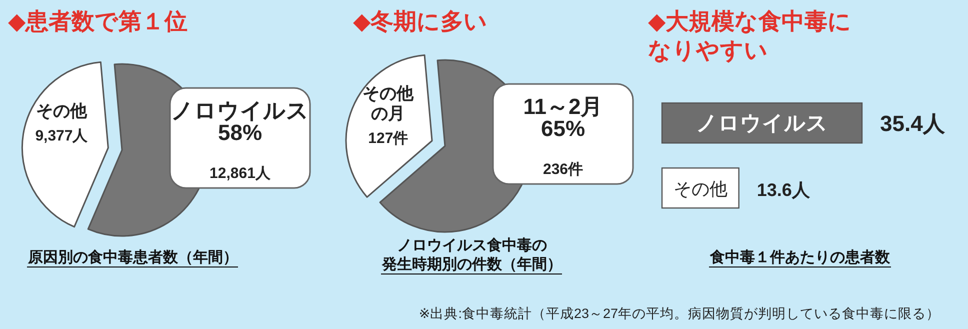 The image size is (968, 329). I want to click on text: ※出典:食中毒統計（平成23～27年の平均。病因物質が判明している食中毒に限る）, so click(679, 313).